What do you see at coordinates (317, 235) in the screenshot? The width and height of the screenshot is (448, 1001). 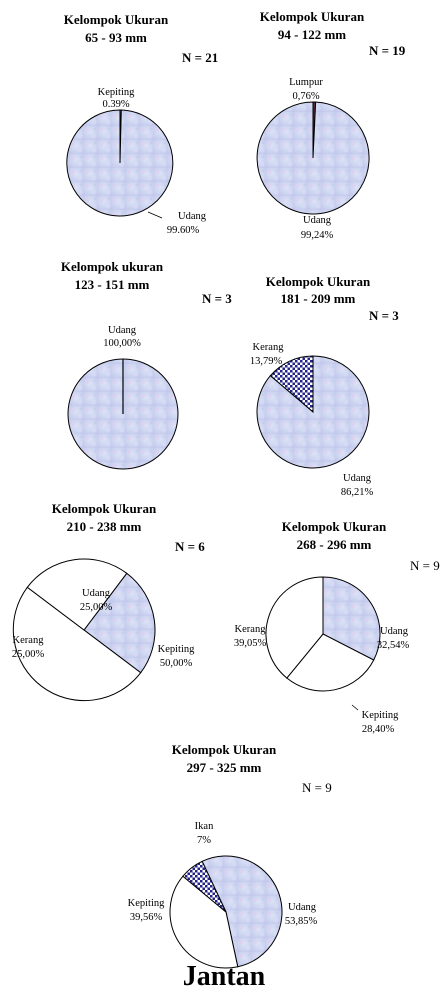 I see `pie-2-pct-udang: 99,24%` at bounding box center [317, 235].